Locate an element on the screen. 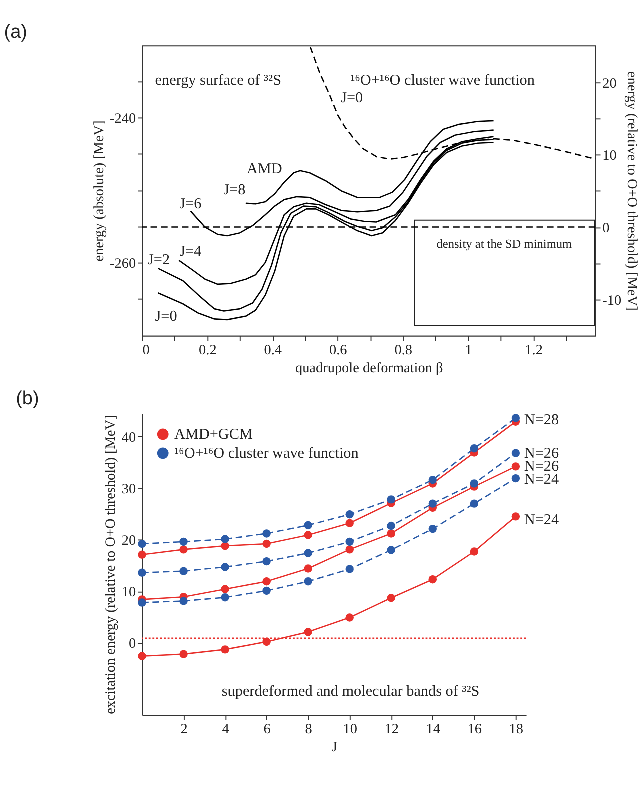  x-tick-label: 10 is located at coordinates (350, 730).